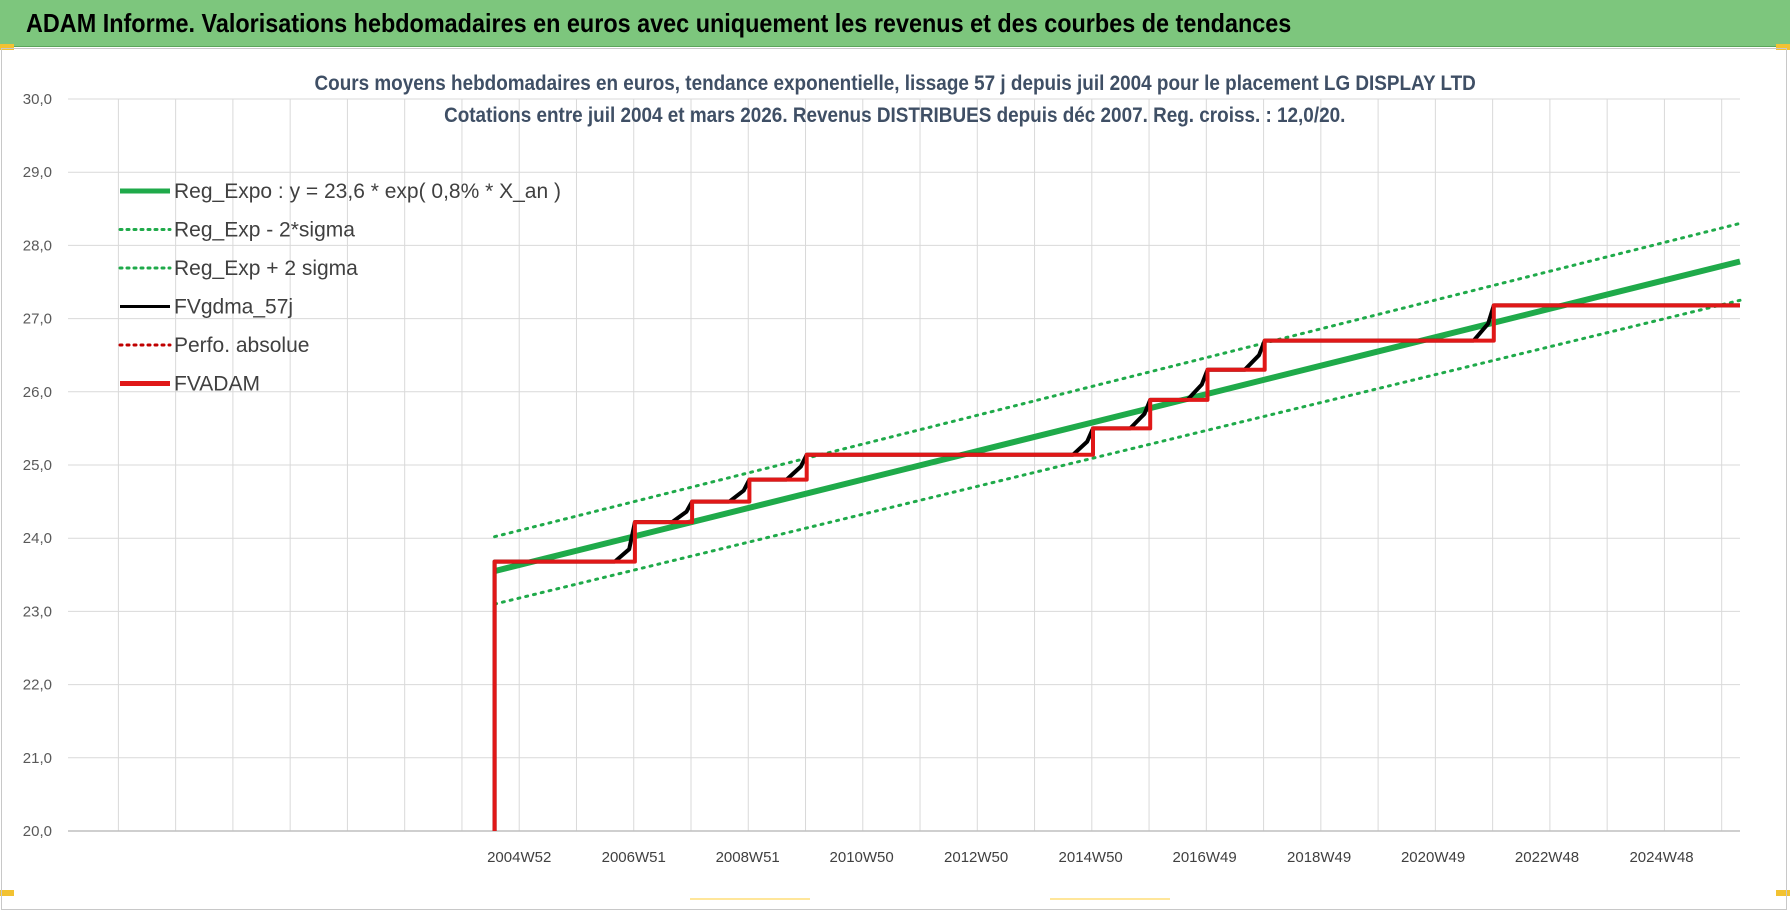 The width and height of the screenshot is (1790, 912). What do you see at coordinates (266, 268) in the screenshot?
I see `legend-label: Reg_Exp + 2 sigma` at bounding box center [266, 268].